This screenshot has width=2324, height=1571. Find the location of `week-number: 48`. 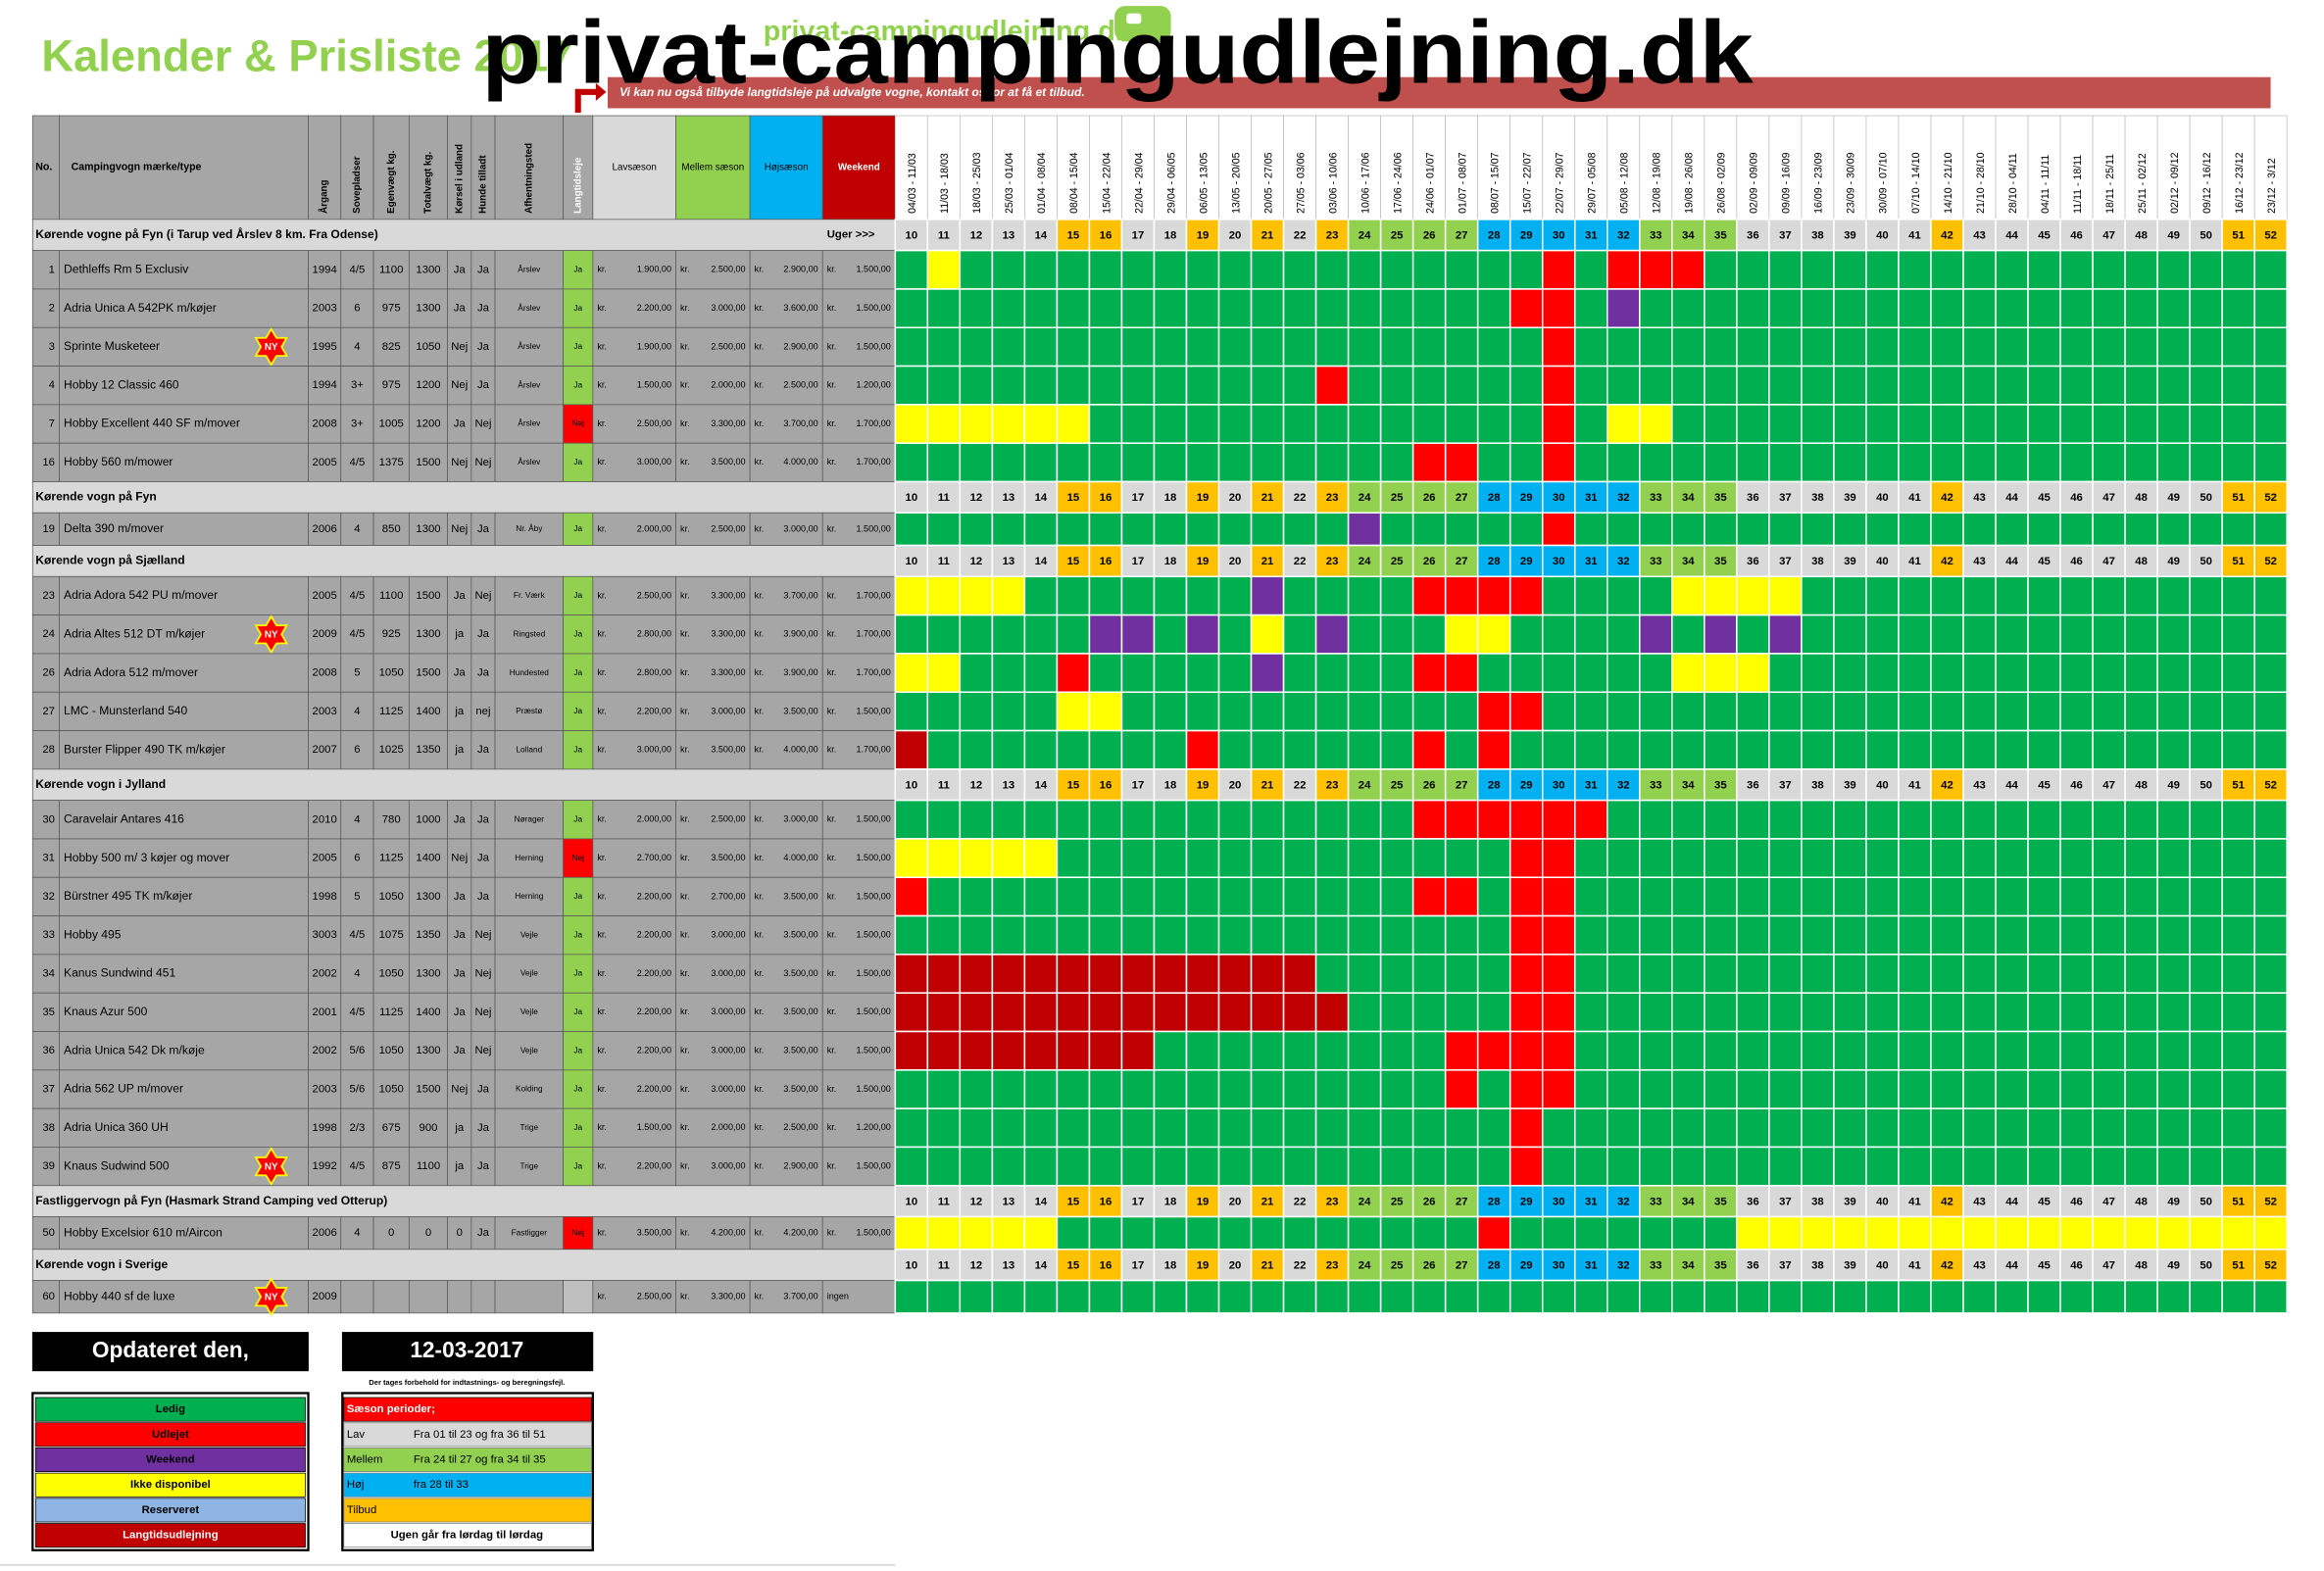

week-number: 48 is located at coordinates (2141, 236).